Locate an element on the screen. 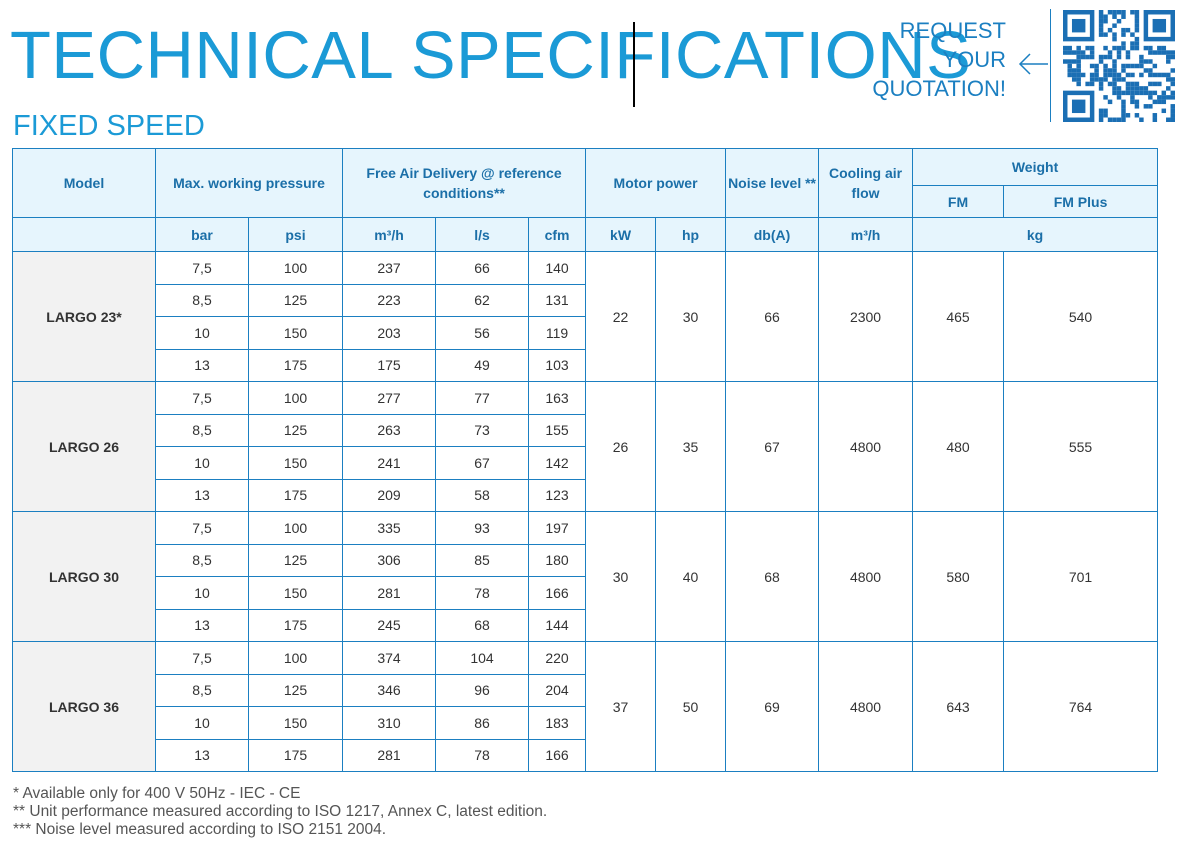 The image size is (1184, 849). cell-m3h: 209 is located at coordinates (389, 495).